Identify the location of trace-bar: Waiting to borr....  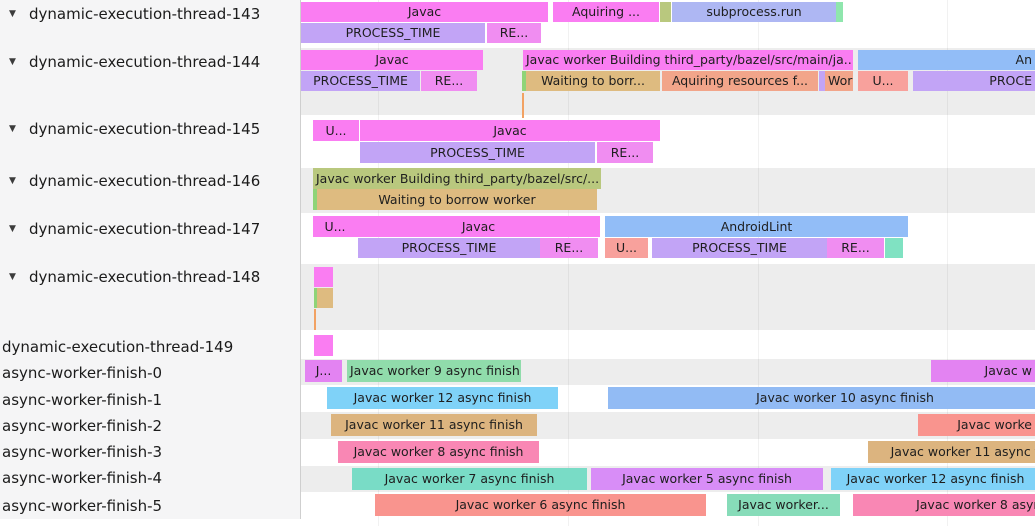
(593, 81).